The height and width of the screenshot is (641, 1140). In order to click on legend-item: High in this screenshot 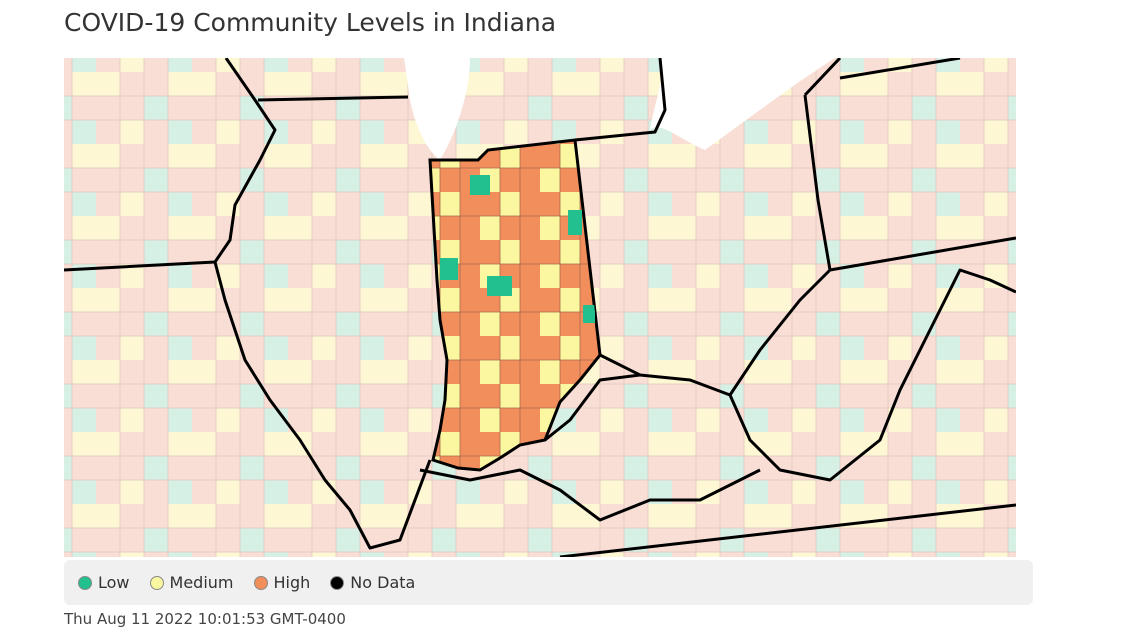, I will do `click(282, 582)`.